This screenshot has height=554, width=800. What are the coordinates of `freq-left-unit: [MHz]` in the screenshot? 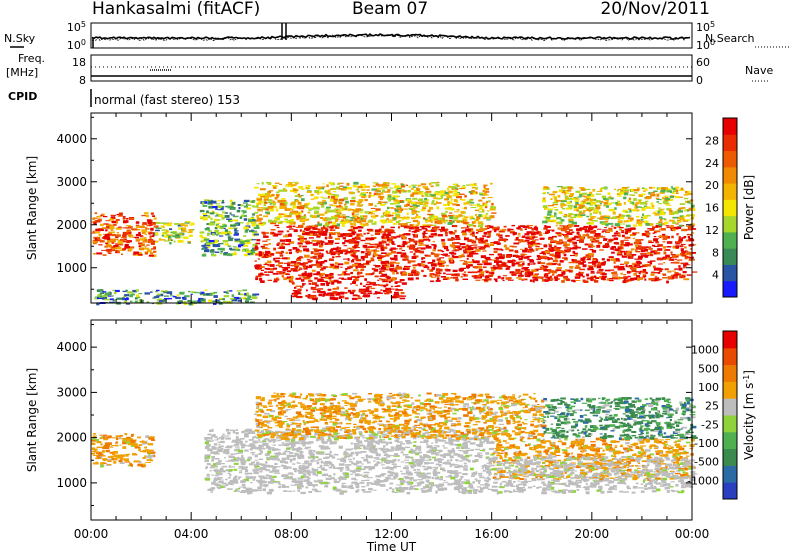 It's located at (22, 72).